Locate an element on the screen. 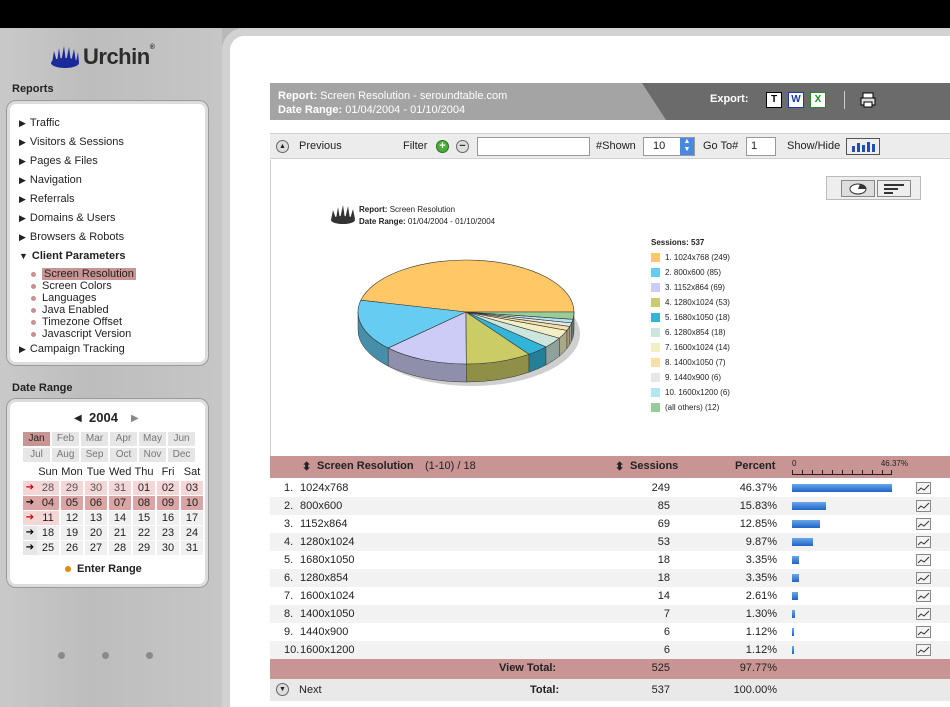 The image size is (950, 707). table-row: 9. 1440x900 6 1.12% is located at coordinates (610, 632).